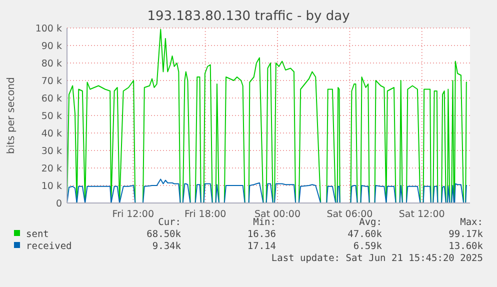 The height and width of the screenshot is (287, 497). I want to click on text: 17.14, so click(261, 246).